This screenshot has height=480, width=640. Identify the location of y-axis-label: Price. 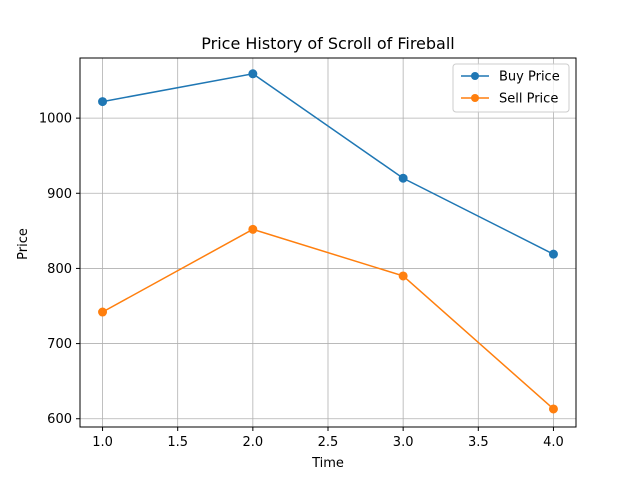
(23, 244).